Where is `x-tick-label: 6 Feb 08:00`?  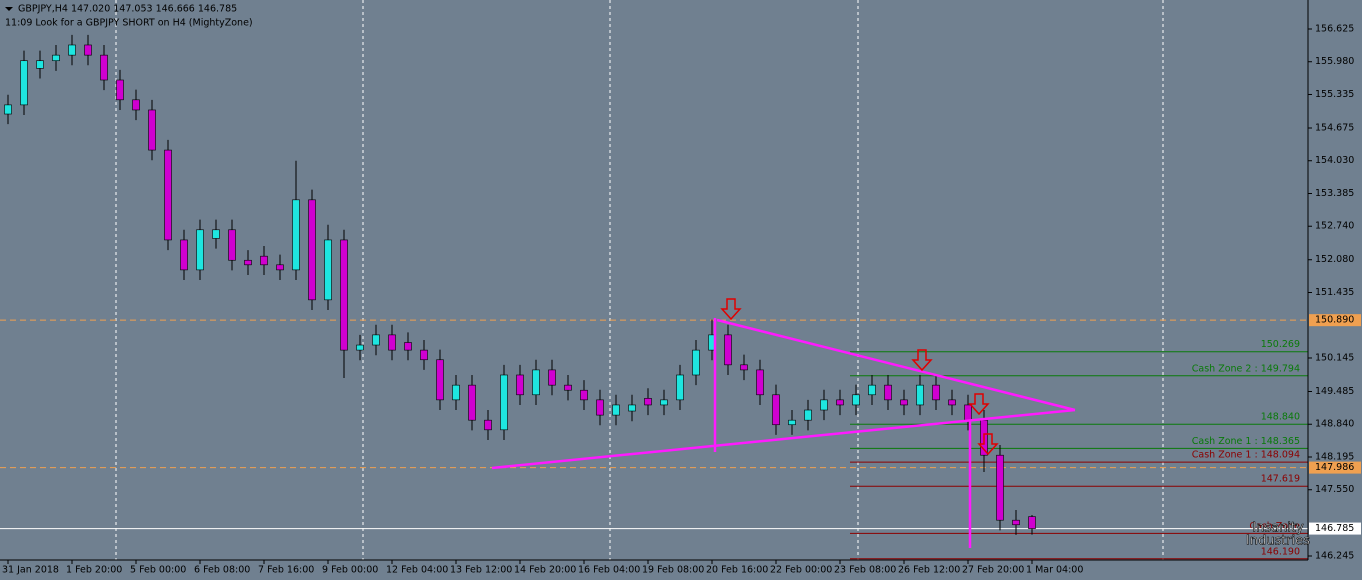
x-tick-label: 6 Feb 08:00 is located at coordinates (222, 570).